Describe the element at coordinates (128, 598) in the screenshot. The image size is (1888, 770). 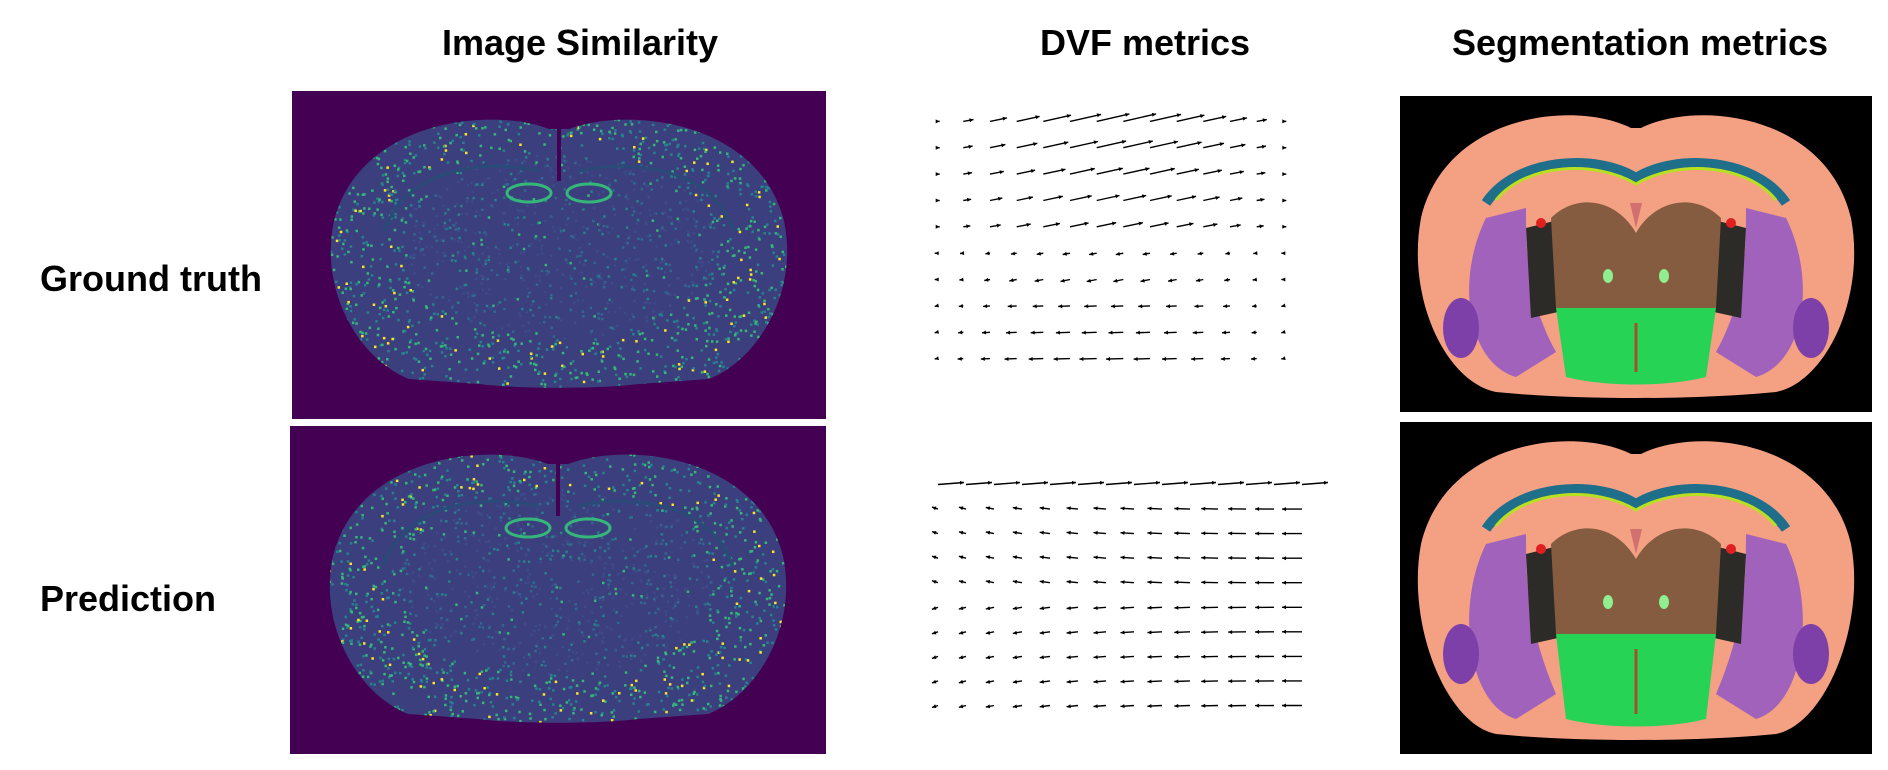
I see `row-label-prediction: Prediction` at that location.